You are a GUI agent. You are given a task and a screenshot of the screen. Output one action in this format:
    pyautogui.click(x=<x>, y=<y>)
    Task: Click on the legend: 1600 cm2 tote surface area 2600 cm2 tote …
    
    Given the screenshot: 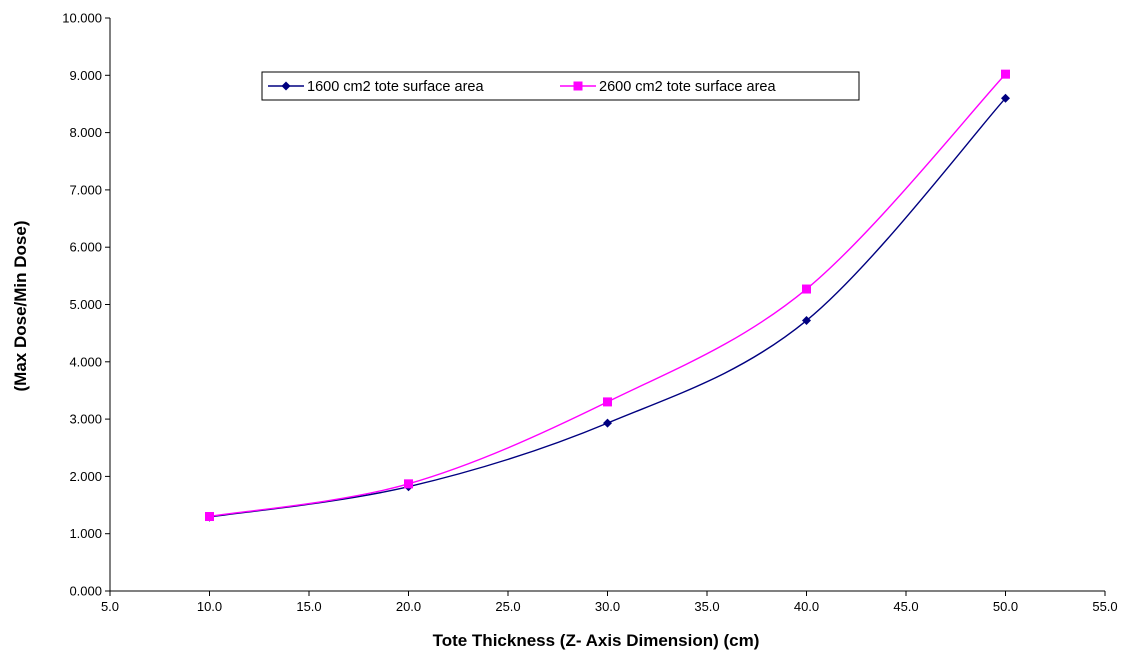 What is the action you would take?
    pyautogui.click(x=560, y=86)
    